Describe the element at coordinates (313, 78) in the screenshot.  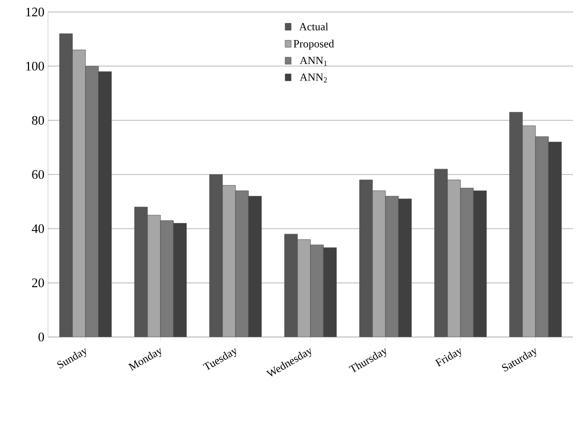
I see `legend-label: ANN$_{2}$` at that location.